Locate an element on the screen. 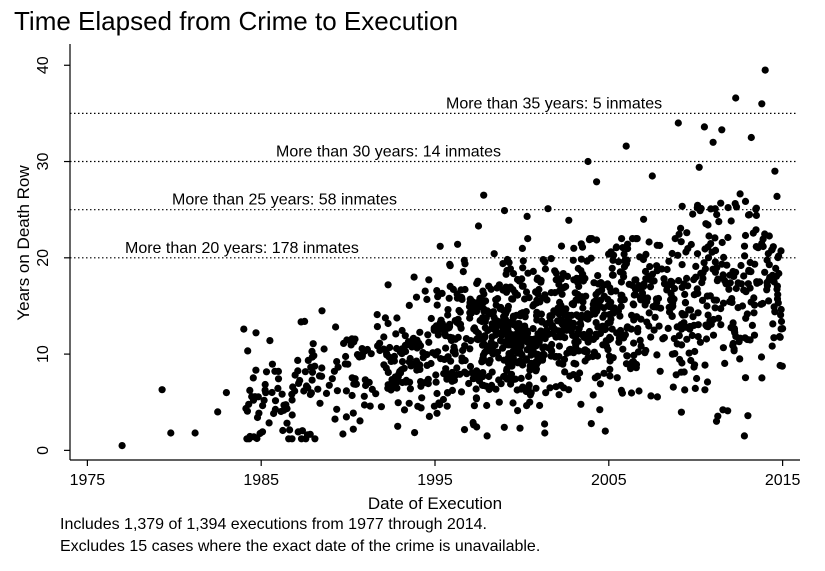 This screenshot has height=571, width=825. x-tick-label-2015: 2015 is located at coordinates (783, 480).